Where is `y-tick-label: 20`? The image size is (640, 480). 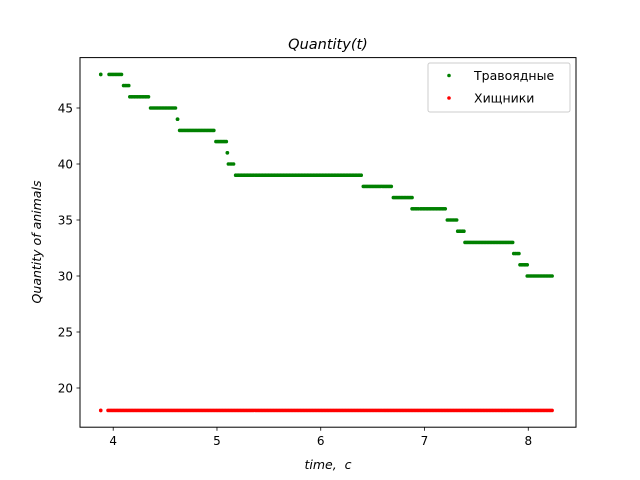
y-tick-label: 20 is located at coordinates (65, 389).